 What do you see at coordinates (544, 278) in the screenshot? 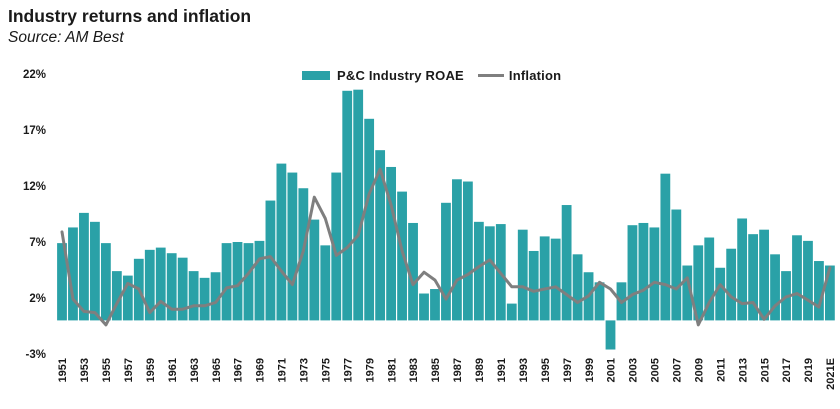
I see `roae-bar-1995` at bounding box center [544, 278].